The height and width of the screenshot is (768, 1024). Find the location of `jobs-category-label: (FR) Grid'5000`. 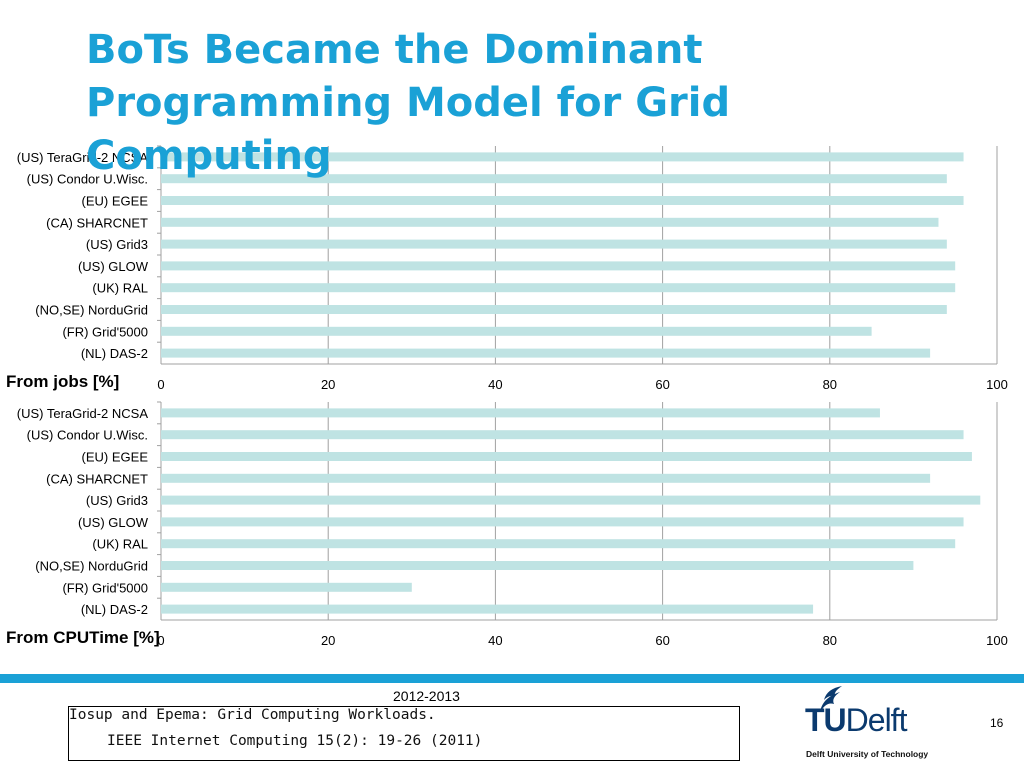

jobs-category-label: (FR) Grid'5000 is located at coordinates (105, 331).